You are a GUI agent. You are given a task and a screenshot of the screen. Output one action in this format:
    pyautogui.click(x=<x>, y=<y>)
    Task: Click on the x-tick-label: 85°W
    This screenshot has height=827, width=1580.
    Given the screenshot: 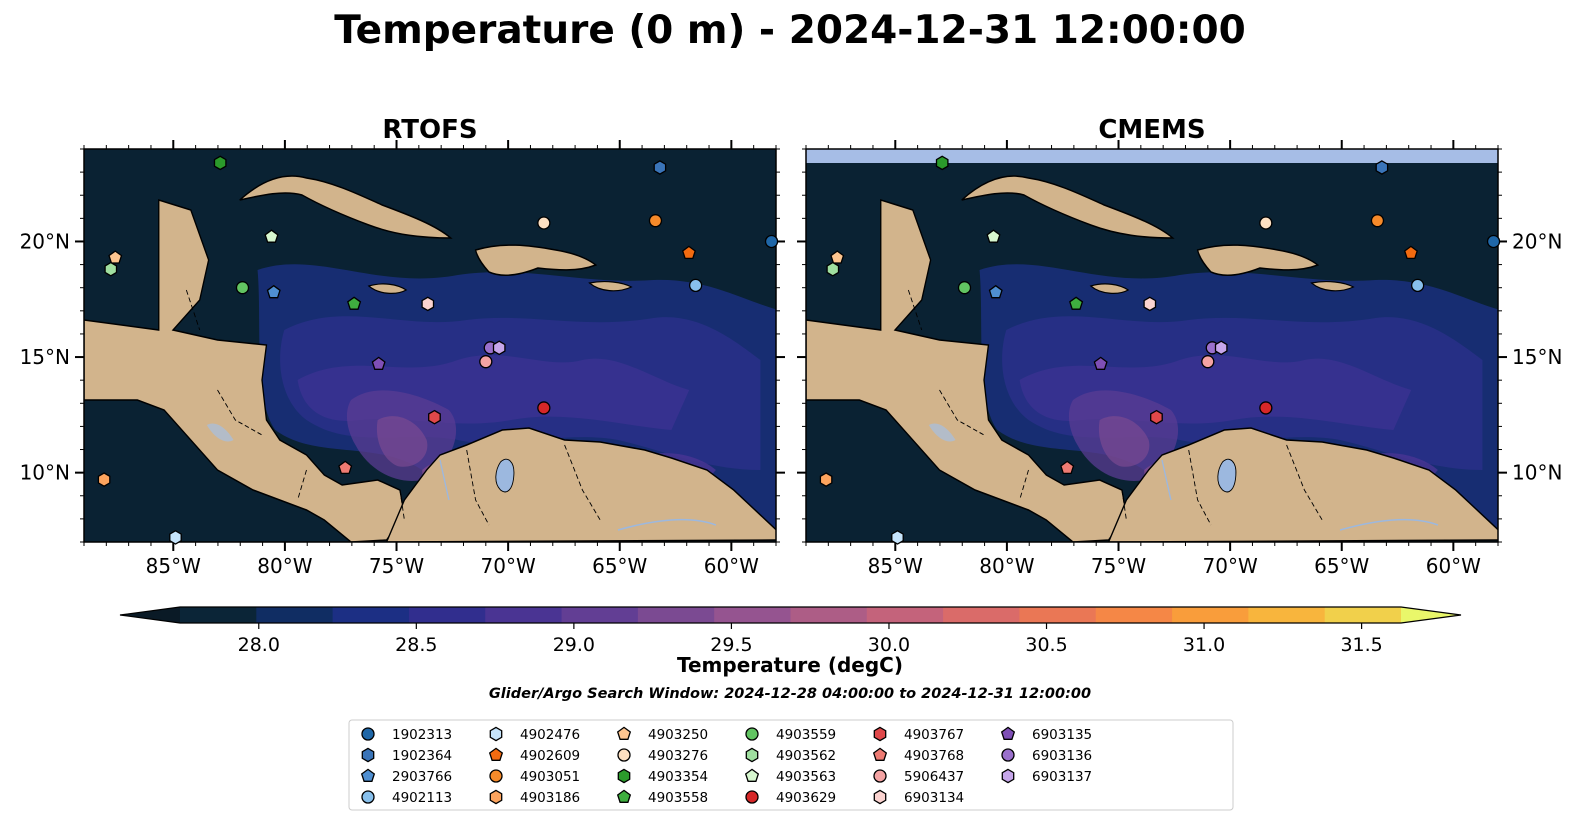 What is the action you would take?
    pyautogui.click(x=895, y=566)
    